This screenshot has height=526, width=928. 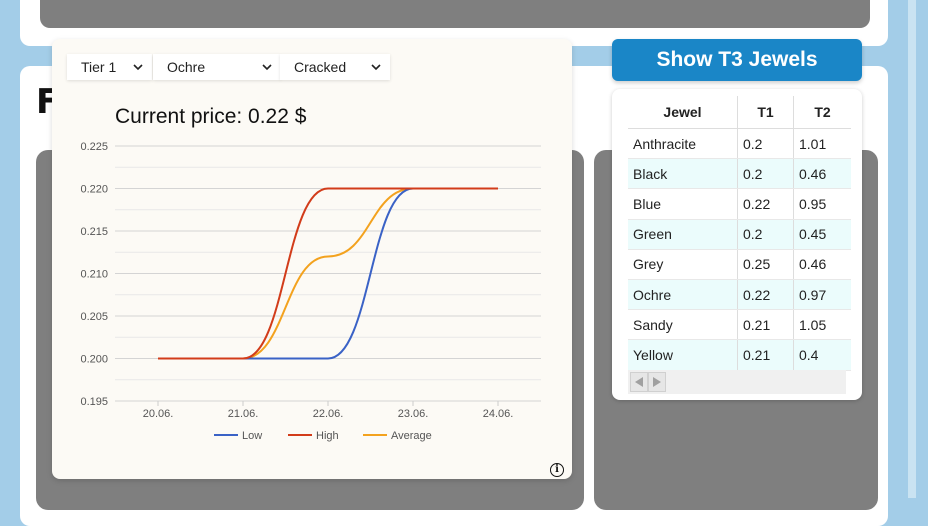 What do you see at coordinates (186, 67) in the screenshot?
I see `color-select-value: Ochre` at bounding box center [186, 67].